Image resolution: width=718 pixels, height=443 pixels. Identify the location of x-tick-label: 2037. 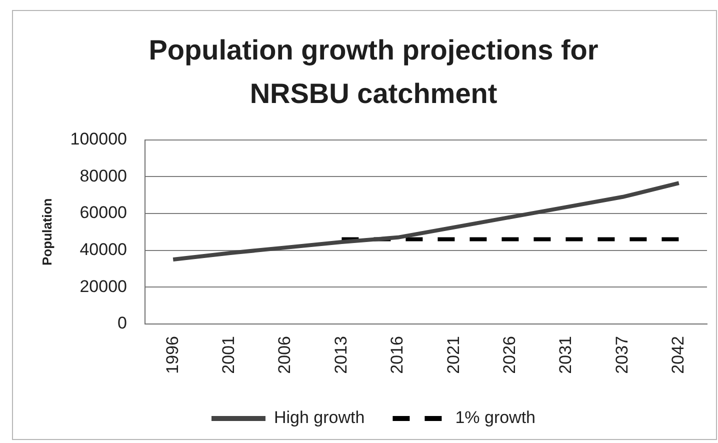
(622, 355).